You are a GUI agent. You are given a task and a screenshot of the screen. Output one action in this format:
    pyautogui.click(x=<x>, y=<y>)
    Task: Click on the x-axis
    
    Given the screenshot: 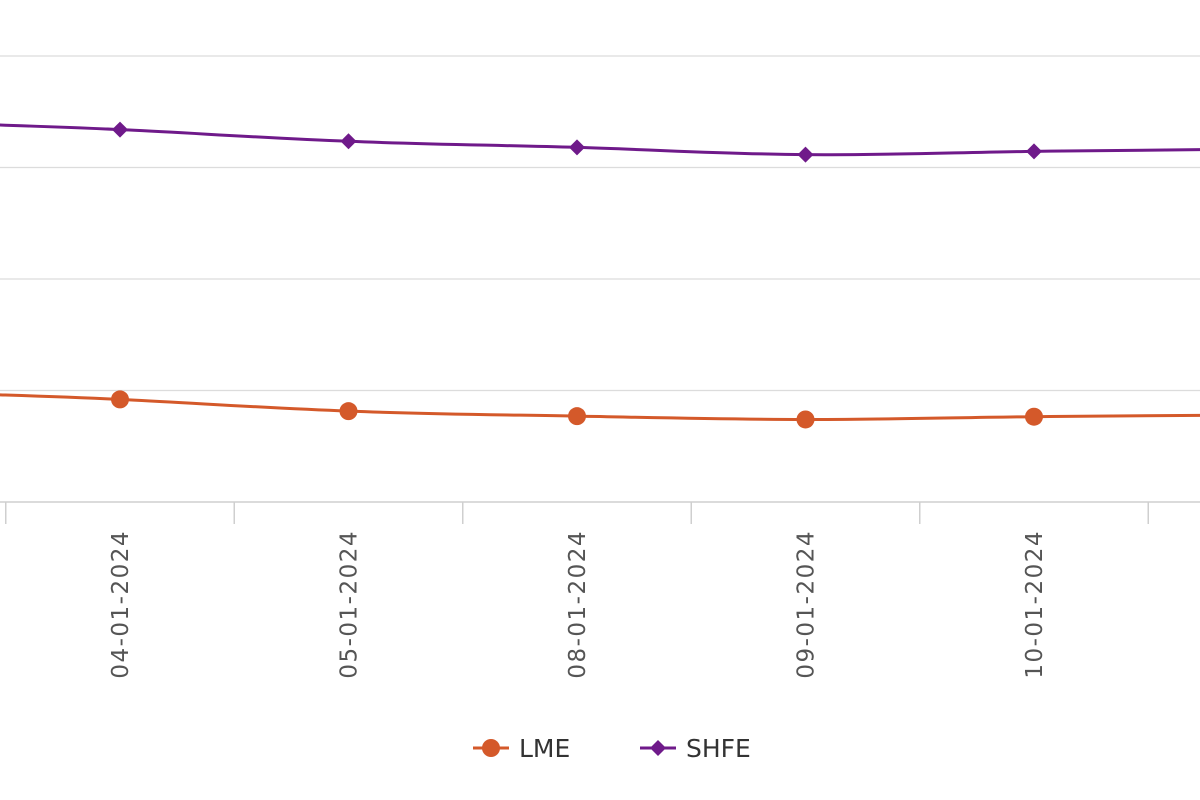 What is the action you would take?
    pyautogui.click(x=600, y=512)
    